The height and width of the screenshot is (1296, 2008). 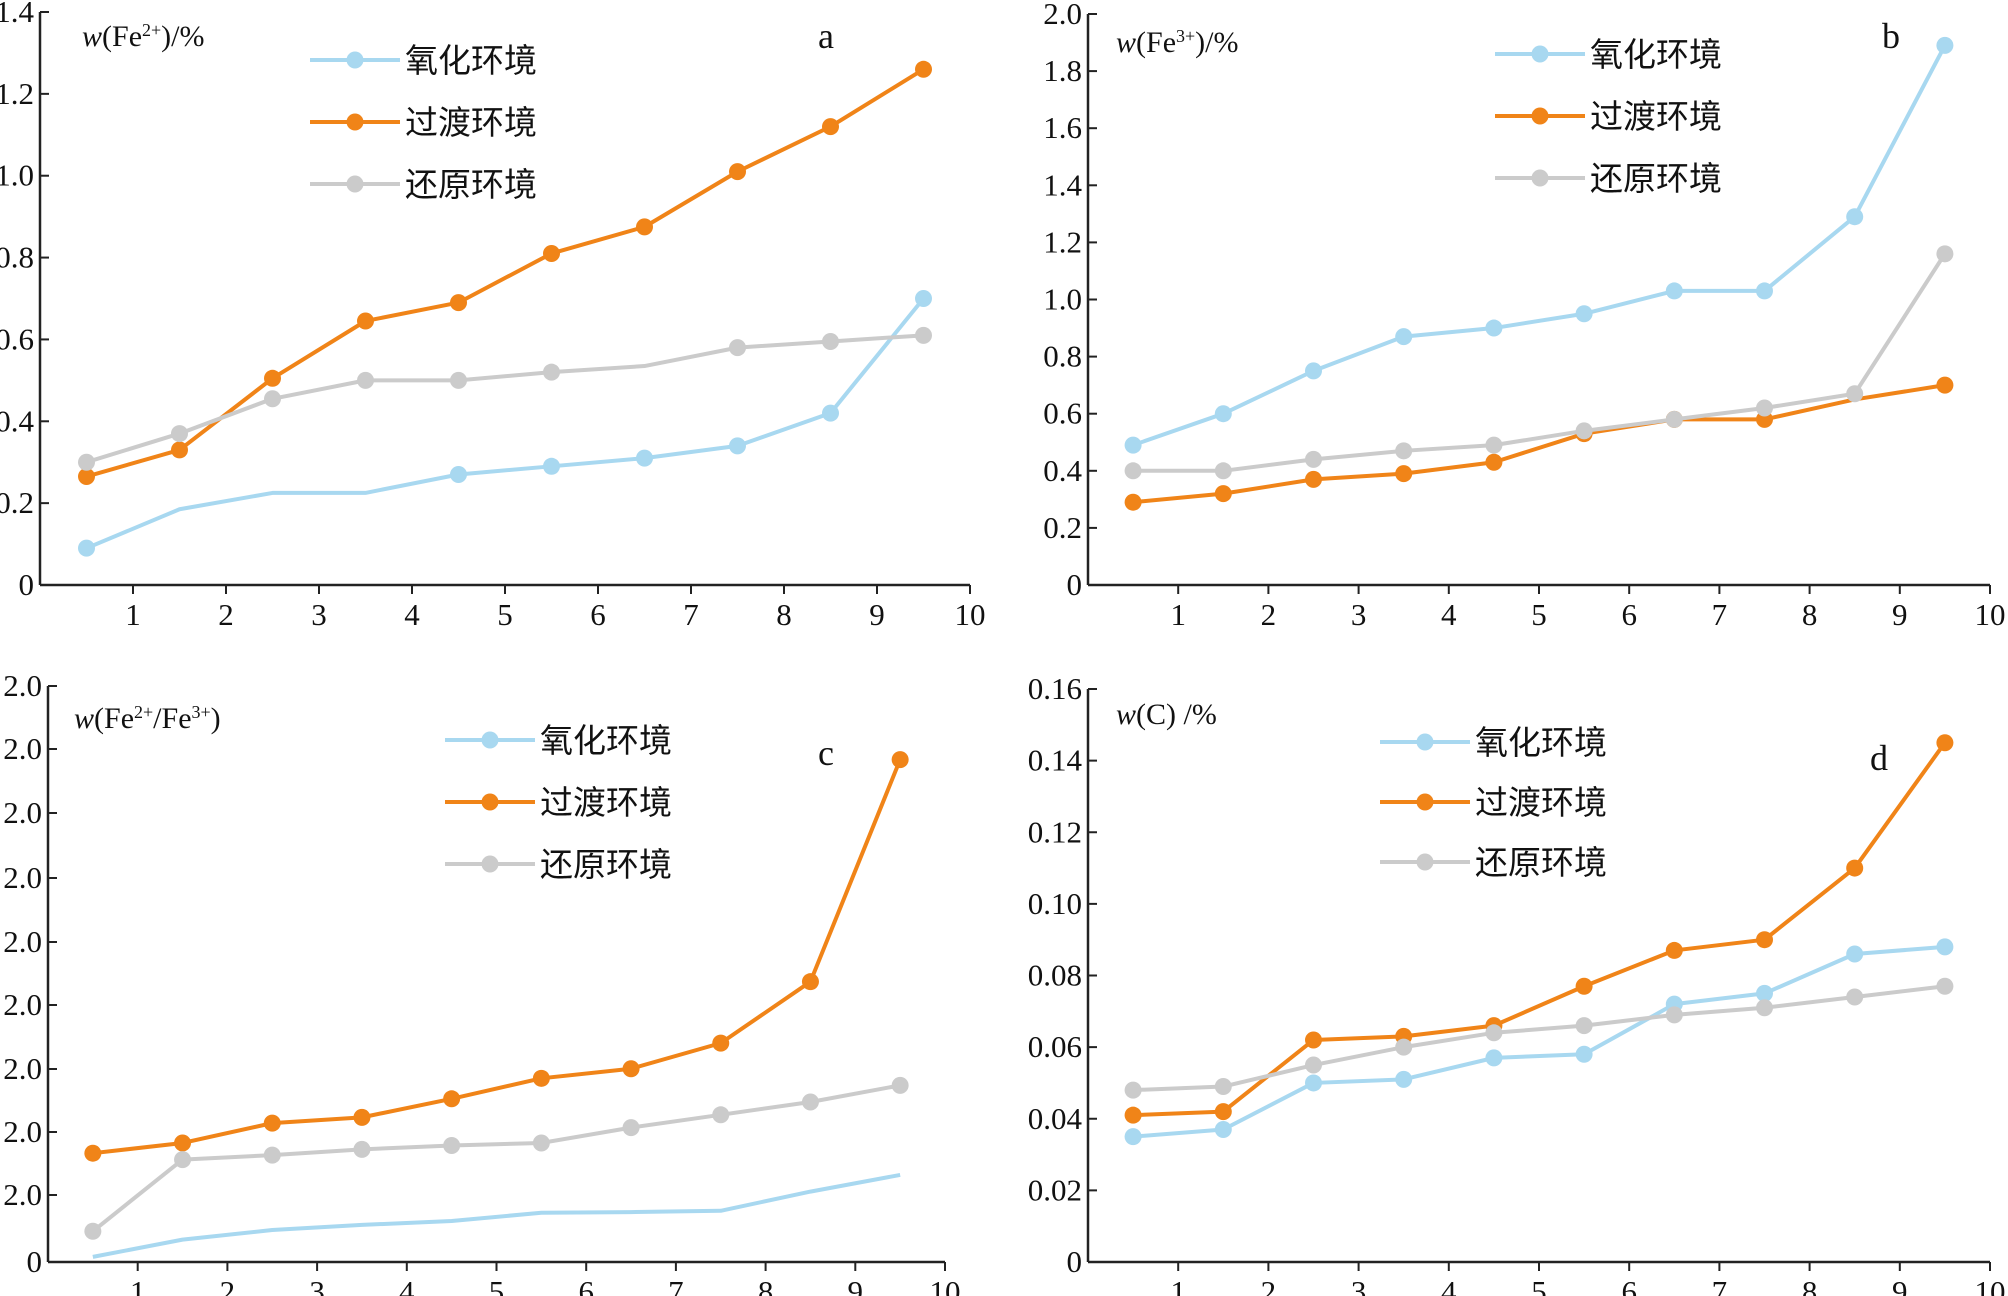 What do you see at coordinates (504, 399) in the screenshot?
I see `series-line-reducing` at bounding box center [504, 399].